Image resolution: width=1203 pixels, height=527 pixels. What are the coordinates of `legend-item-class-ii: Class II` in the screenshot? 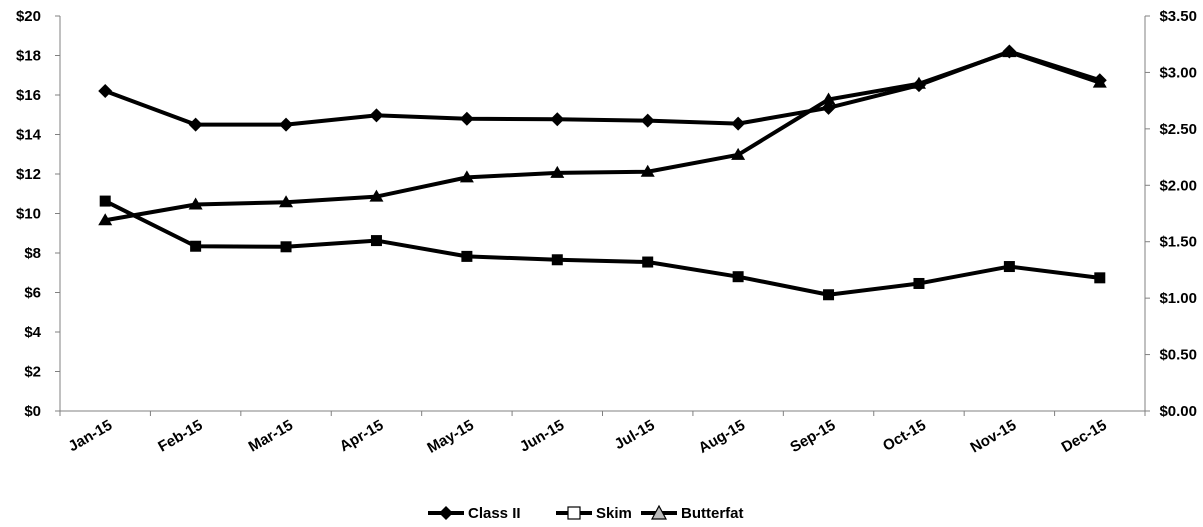 It's located at (474, 513).